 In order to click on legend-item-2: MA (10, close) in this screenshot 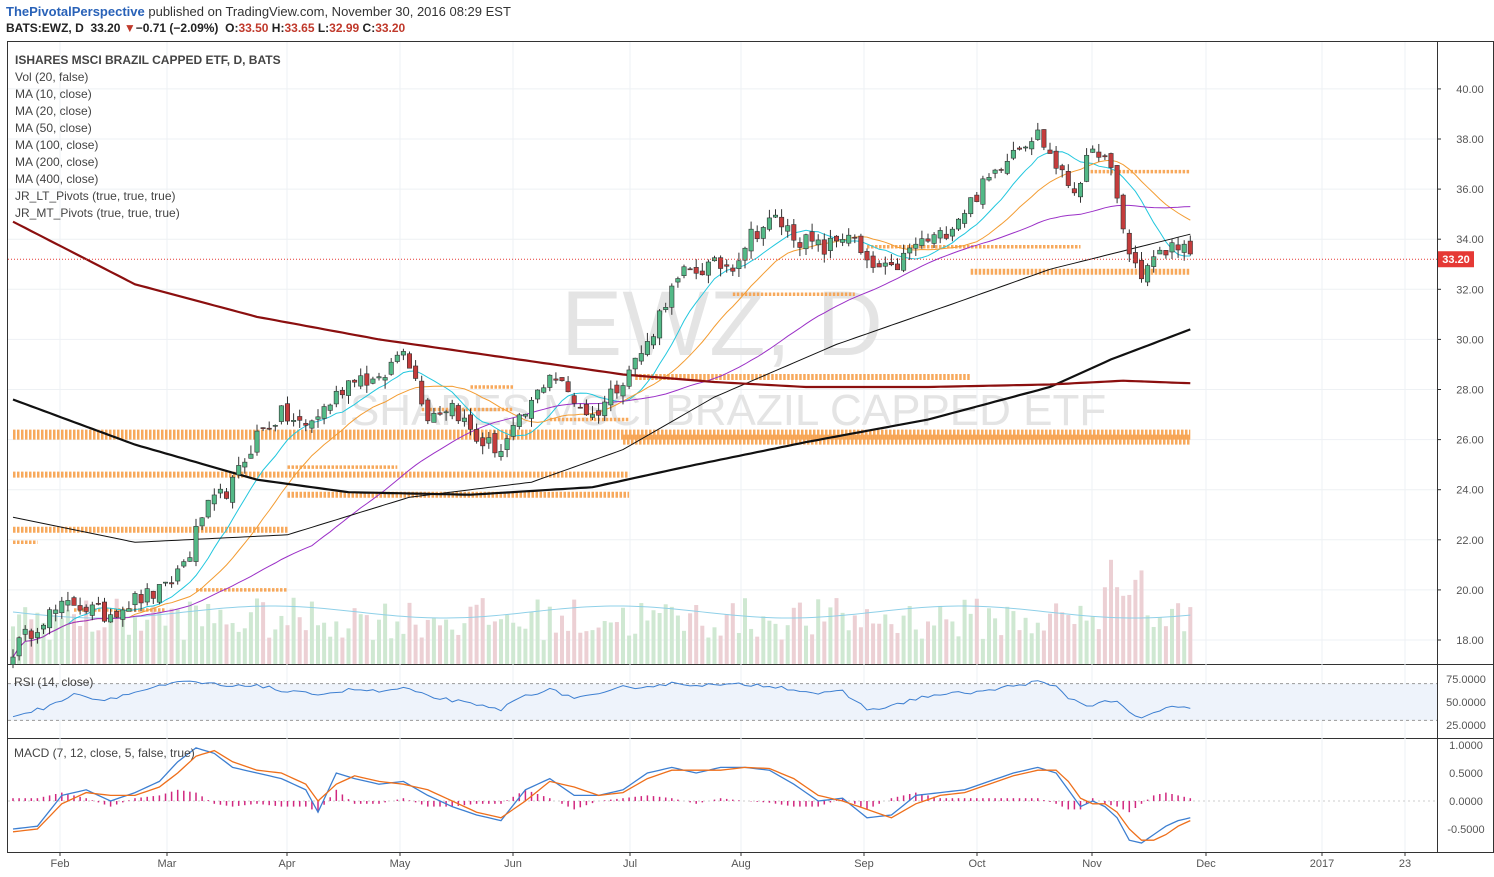, I will do `click(53, 94)`.